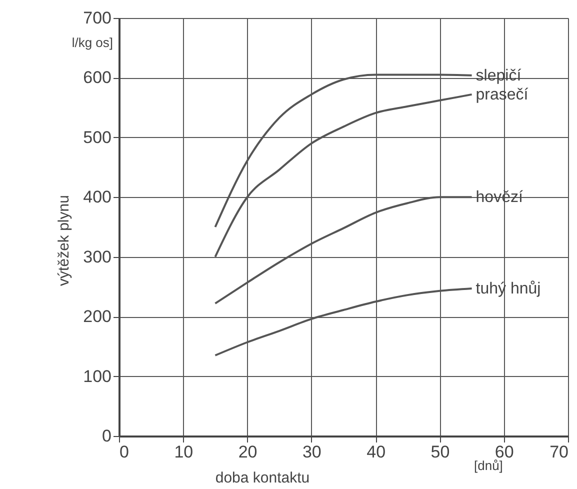  What do you see at coordinates (124, 452) in the screenshot?
I see `x-tick-label: 0` at bounding box center [124, 452].